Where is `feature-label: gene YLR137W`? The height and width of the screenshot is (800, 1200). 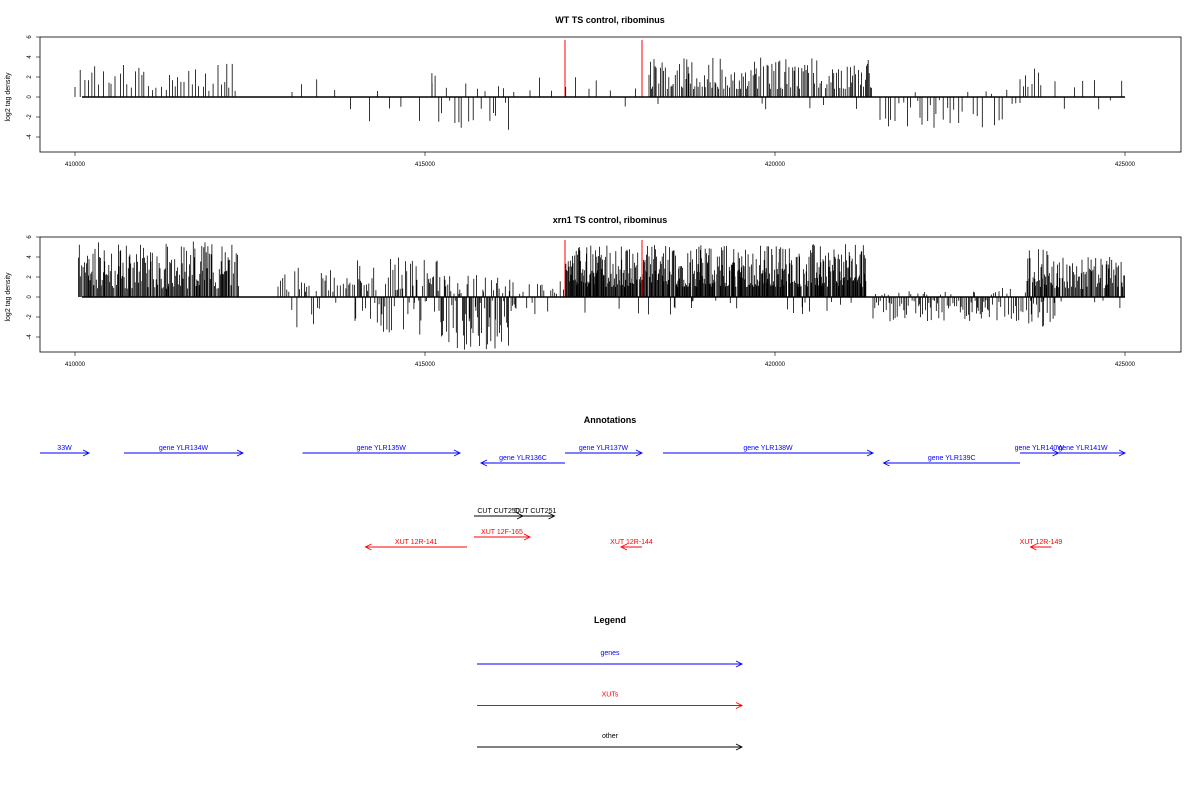
feature-label: gene YLR137W is located at coordinates (604, 448).